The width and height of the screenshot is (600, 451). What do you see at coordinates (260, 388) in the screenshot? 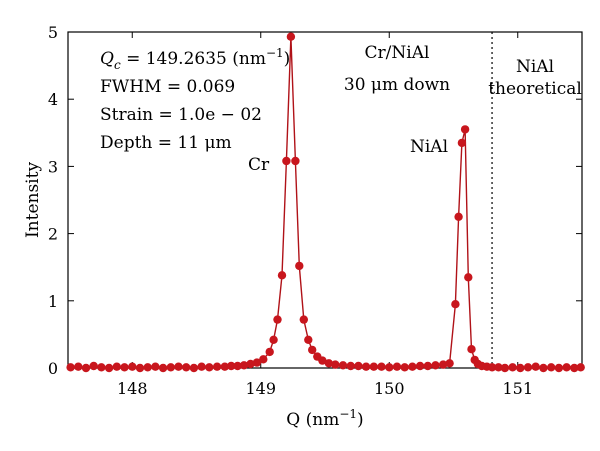
I see `x-tick-label: 149` at bounding box center [260, 388].